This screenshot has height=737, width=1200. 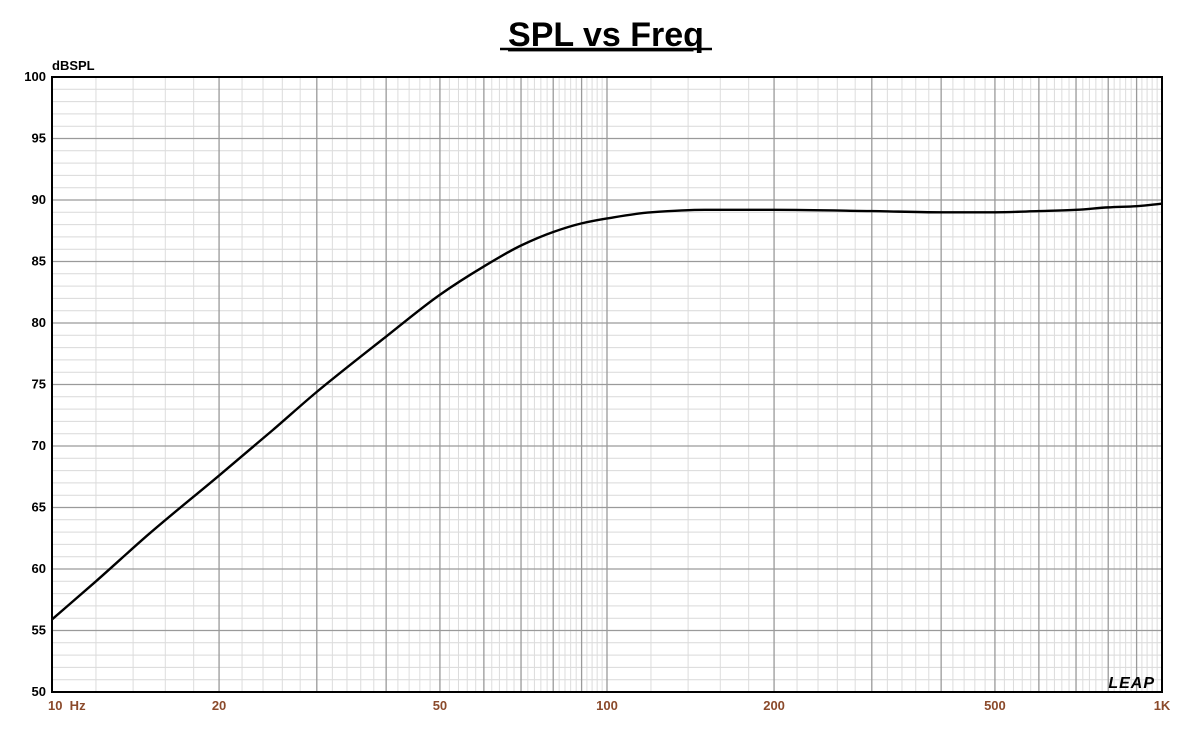 What do you see at coordinates (39, 322) in the screenshot?
I see `y-tick-label: 80` at bounding box center [39, 322].